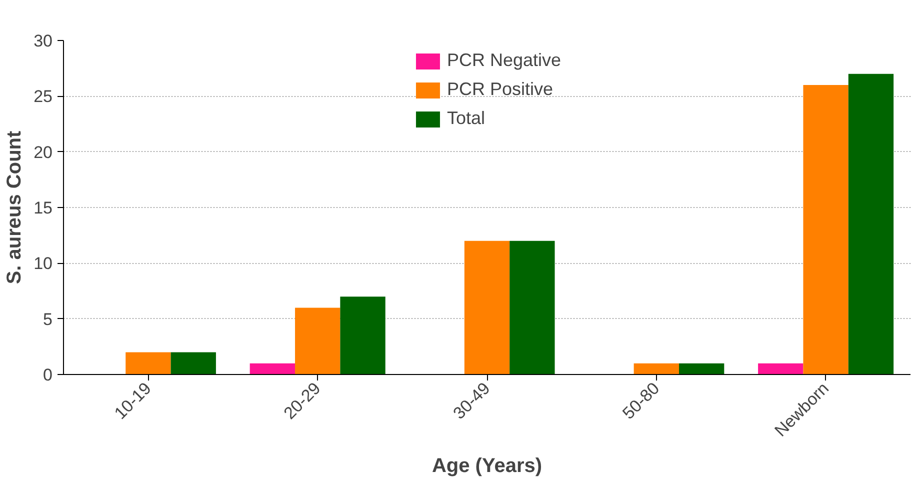 The width and height of the screenshot is (923, 487). What do you see at coordinates (43, 41) in the screenshot?
I see `y-tick-label: 30` at bounding box center [43, 41].